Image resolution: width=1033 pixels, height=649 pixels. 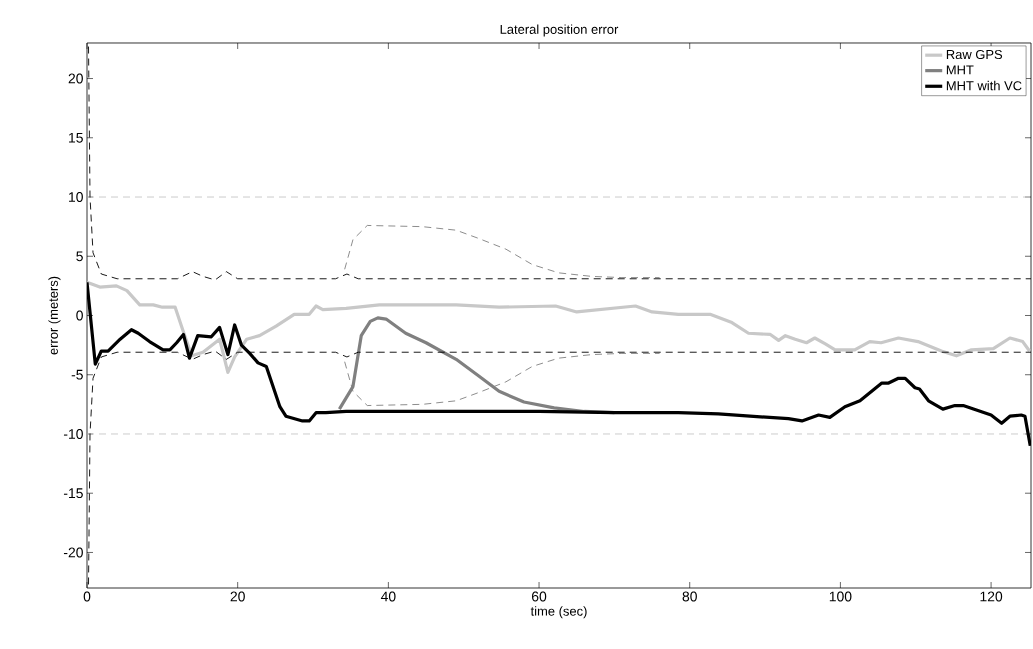 I want to click on y-tick-label: -20, so click(x=73, y=552).